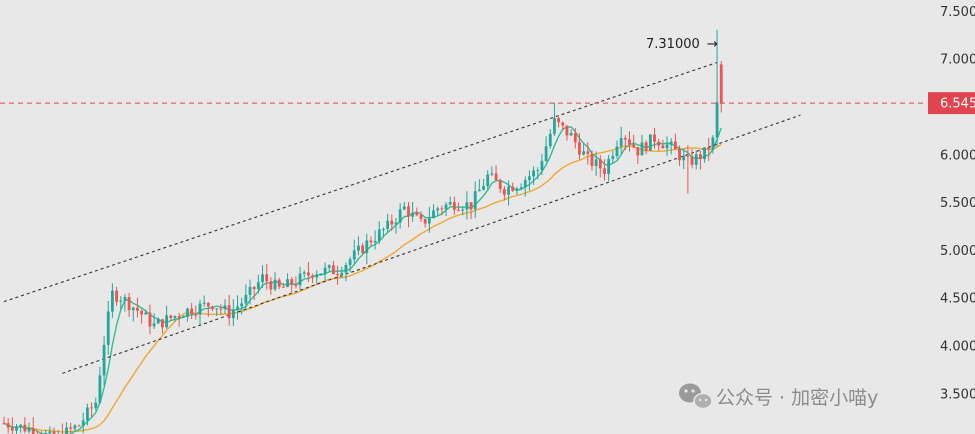  I want to click on y-tick-label: 4.000, so click(957, 347).